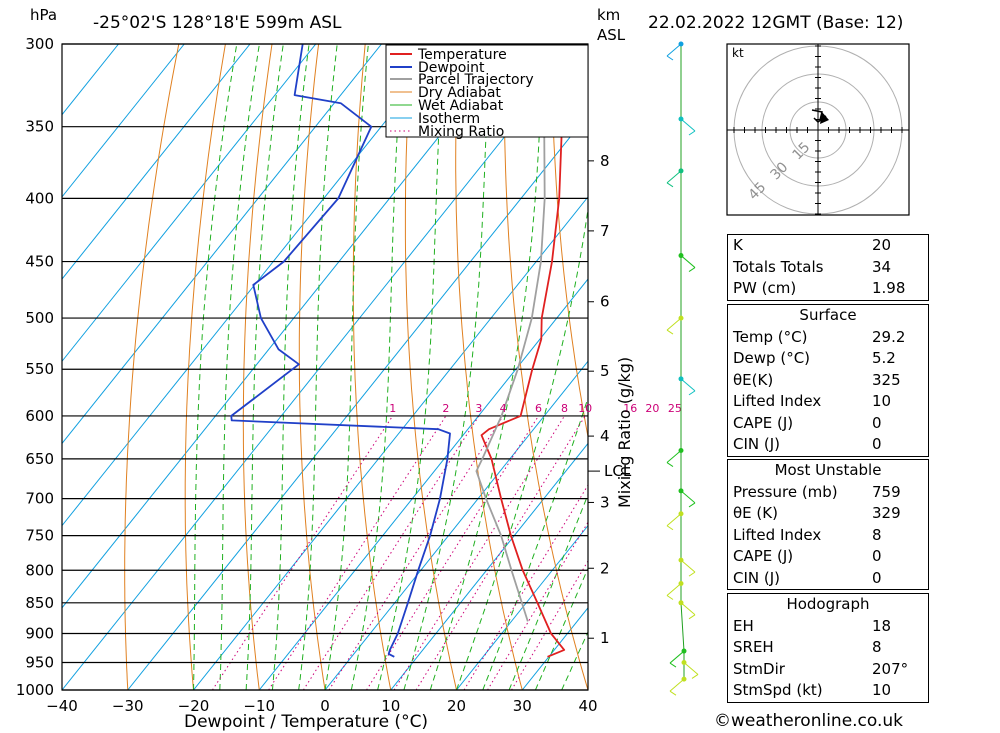  Describe the element at coordinates (259, 706) in the screenshot. I see `temperature-tick-label: −10` at that location.